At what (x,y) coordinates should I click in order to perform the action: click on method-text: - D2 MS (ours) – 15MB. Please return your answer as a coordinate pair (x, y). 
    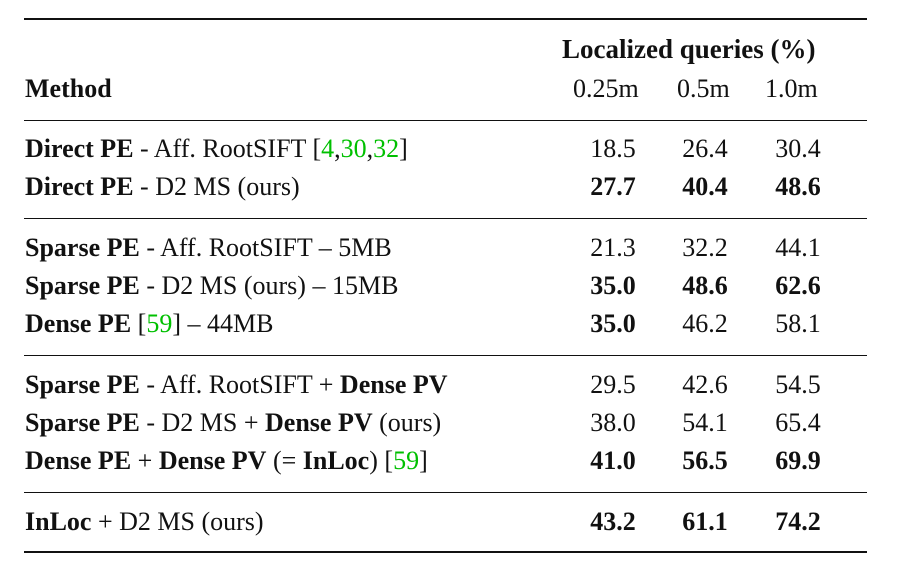
    Looking at the image, I should click on (269, 285).